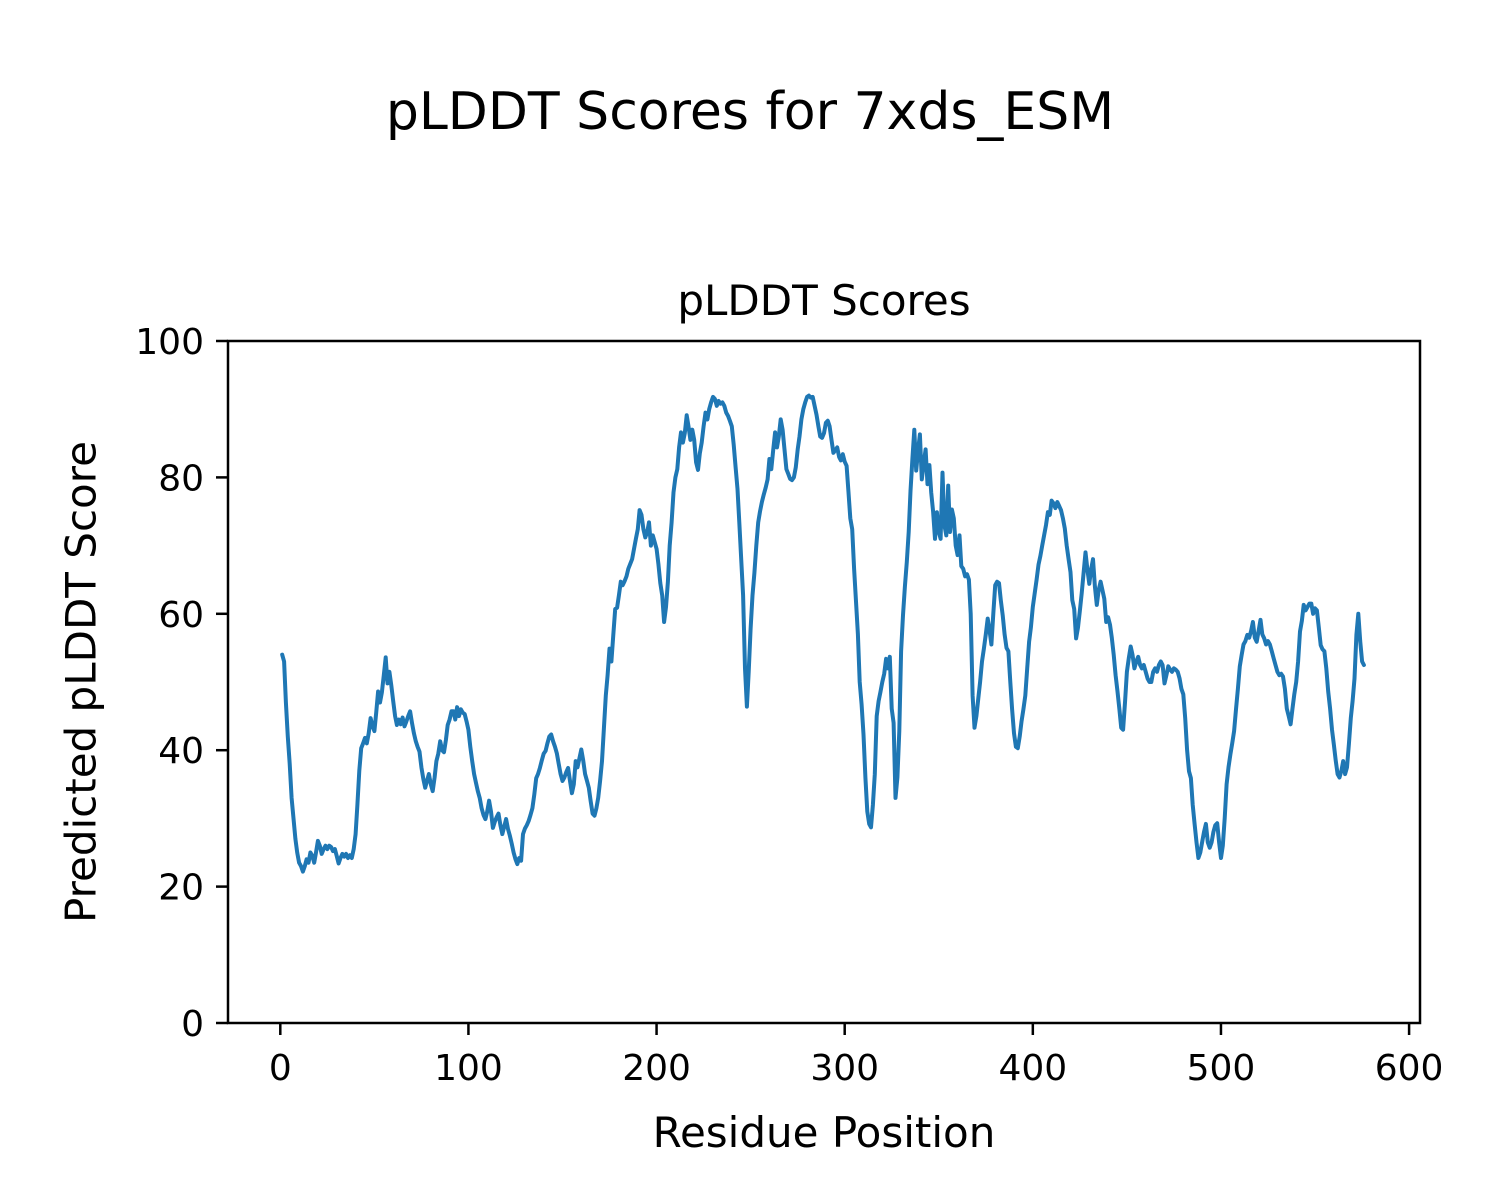  I want to click on x-tick-label: 600, so click(1409, 1068).